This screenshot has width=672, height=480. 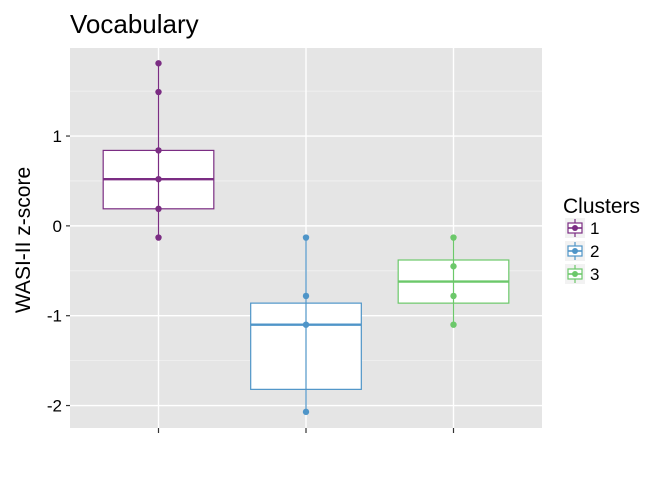 What do you see at coordinates (57, 226) in the screenshot?
I see `y-tick-label: 0` at bounding box center [57, 226].